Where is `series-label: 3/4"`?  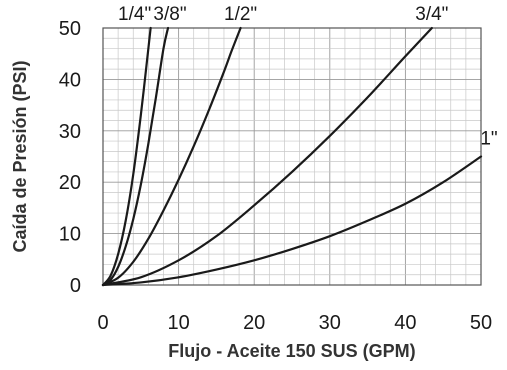
series-label: 3/4" is located at coordinates (431, 14).